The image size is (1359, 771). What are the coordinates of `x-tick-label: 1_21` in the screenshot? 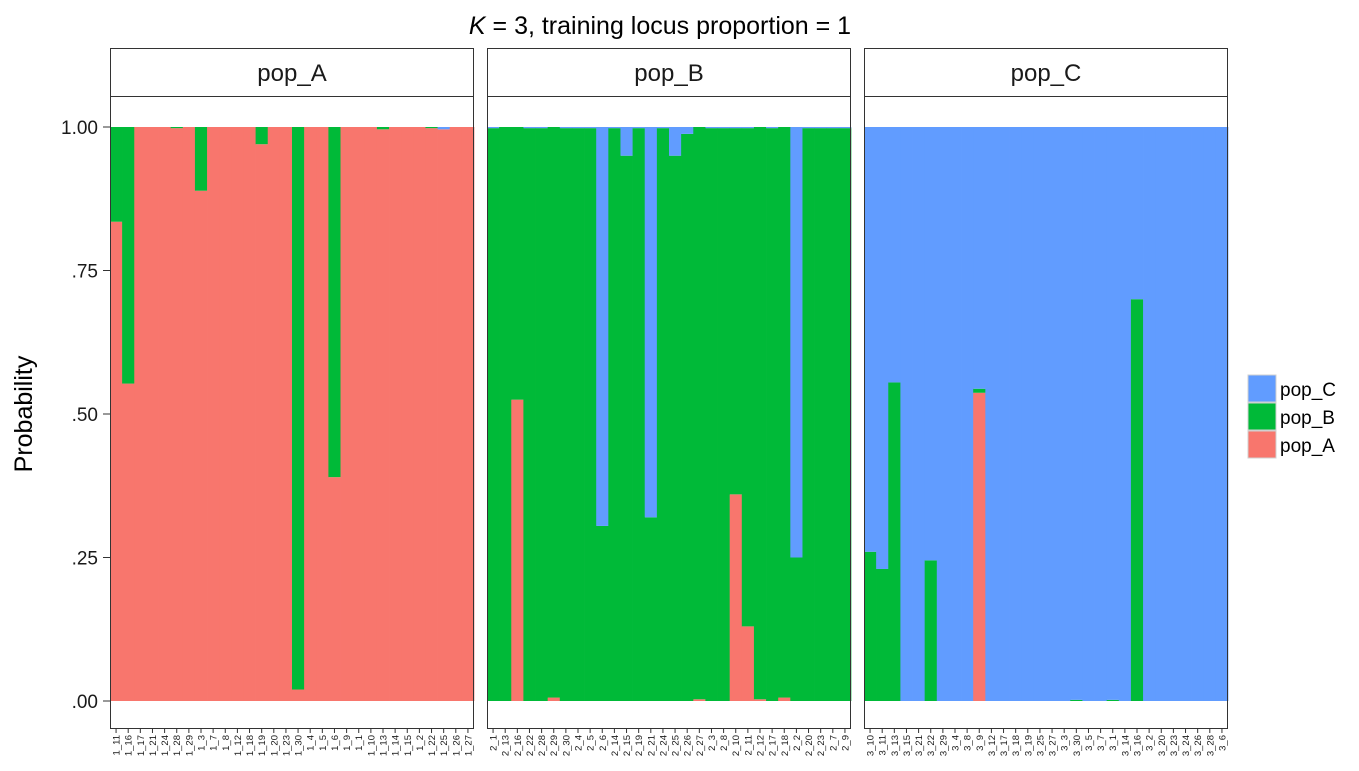 It's located at (153, 745).